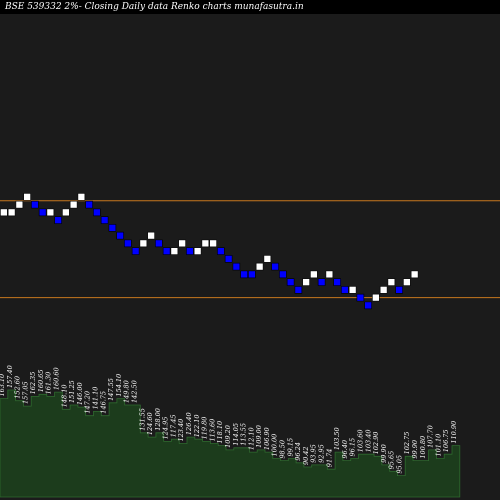  Describe the element at coordinates (322, 453) in the screenshot. I see `volume-label: 92.95` at that location.